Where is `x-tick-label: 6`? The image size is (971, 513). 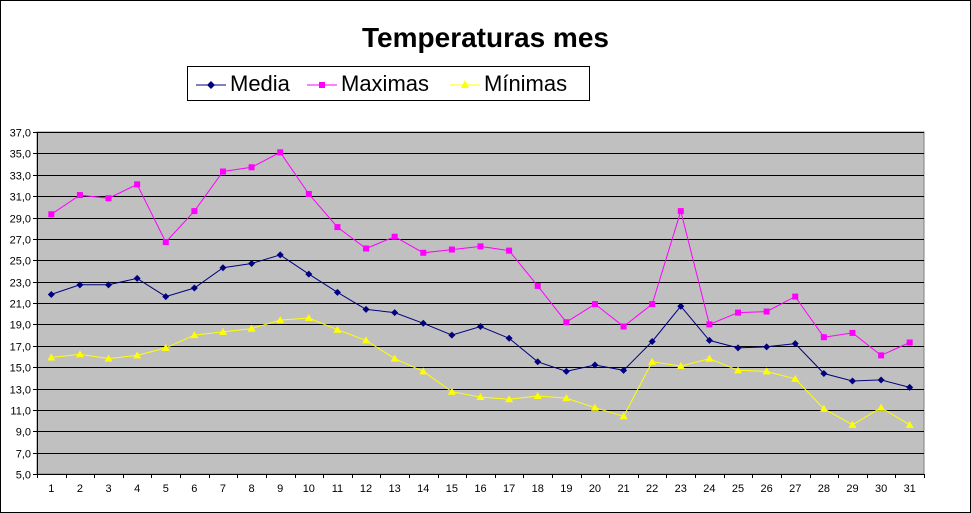
x-tick-label: 6 is located at coordinates (194, 489).